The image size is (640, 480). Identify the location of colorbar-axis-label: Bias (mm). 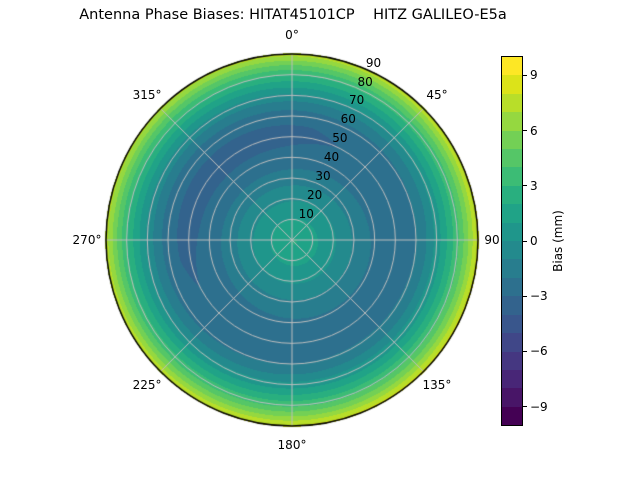
(558, 241).